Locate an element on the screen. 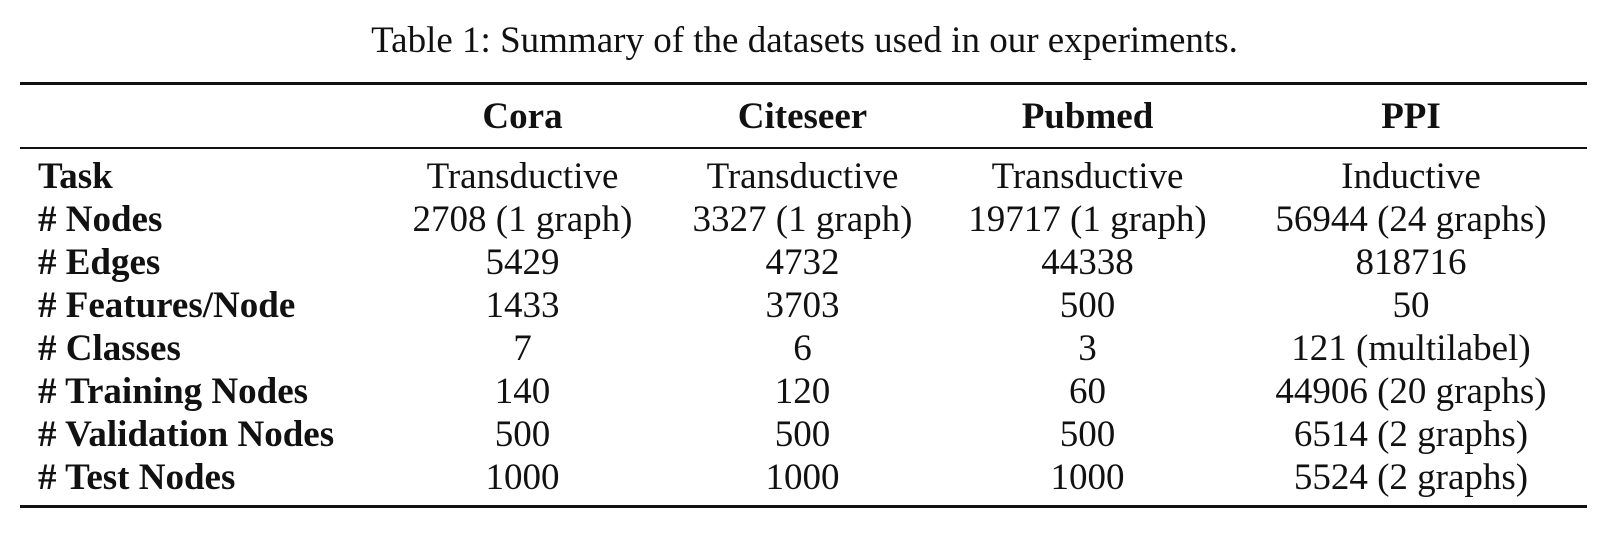 The image size is (1609, 539). table-cell: 3 is located at coordinates (1087, 348).